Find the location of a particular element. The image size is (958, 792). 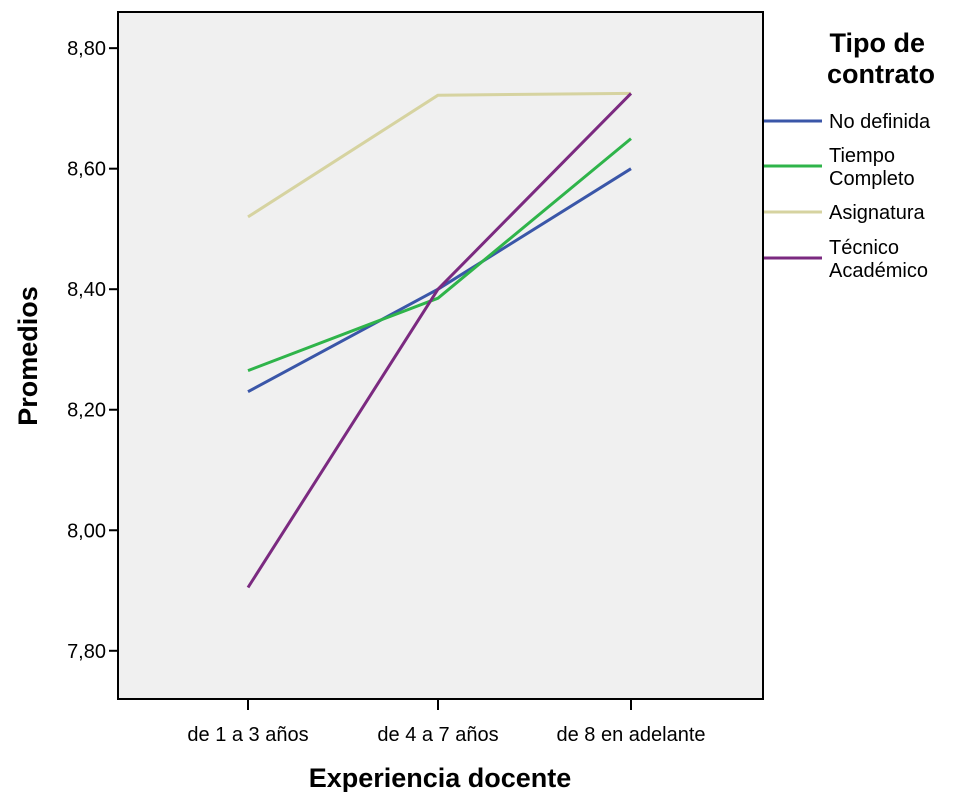

x-tick-label: de 1 a 3 años is located at coordinates (247, 735).